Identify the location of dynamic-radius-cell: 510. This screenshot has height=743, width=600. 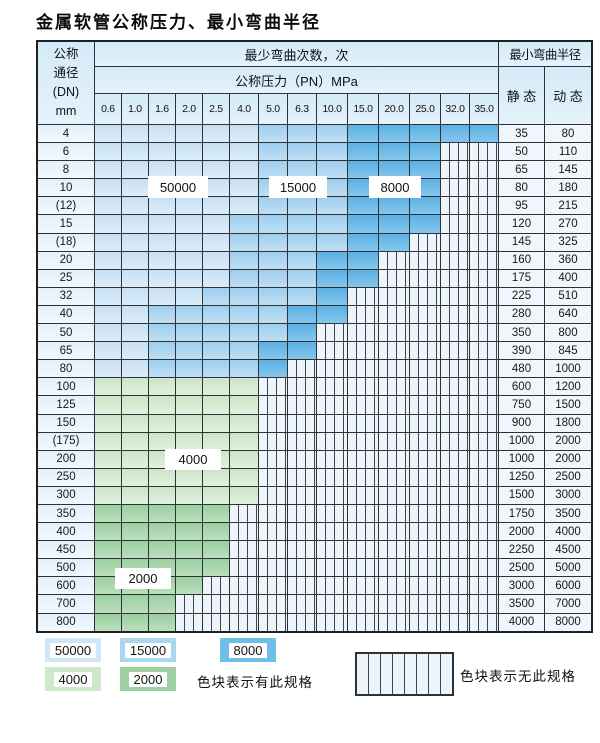
(568, 296).